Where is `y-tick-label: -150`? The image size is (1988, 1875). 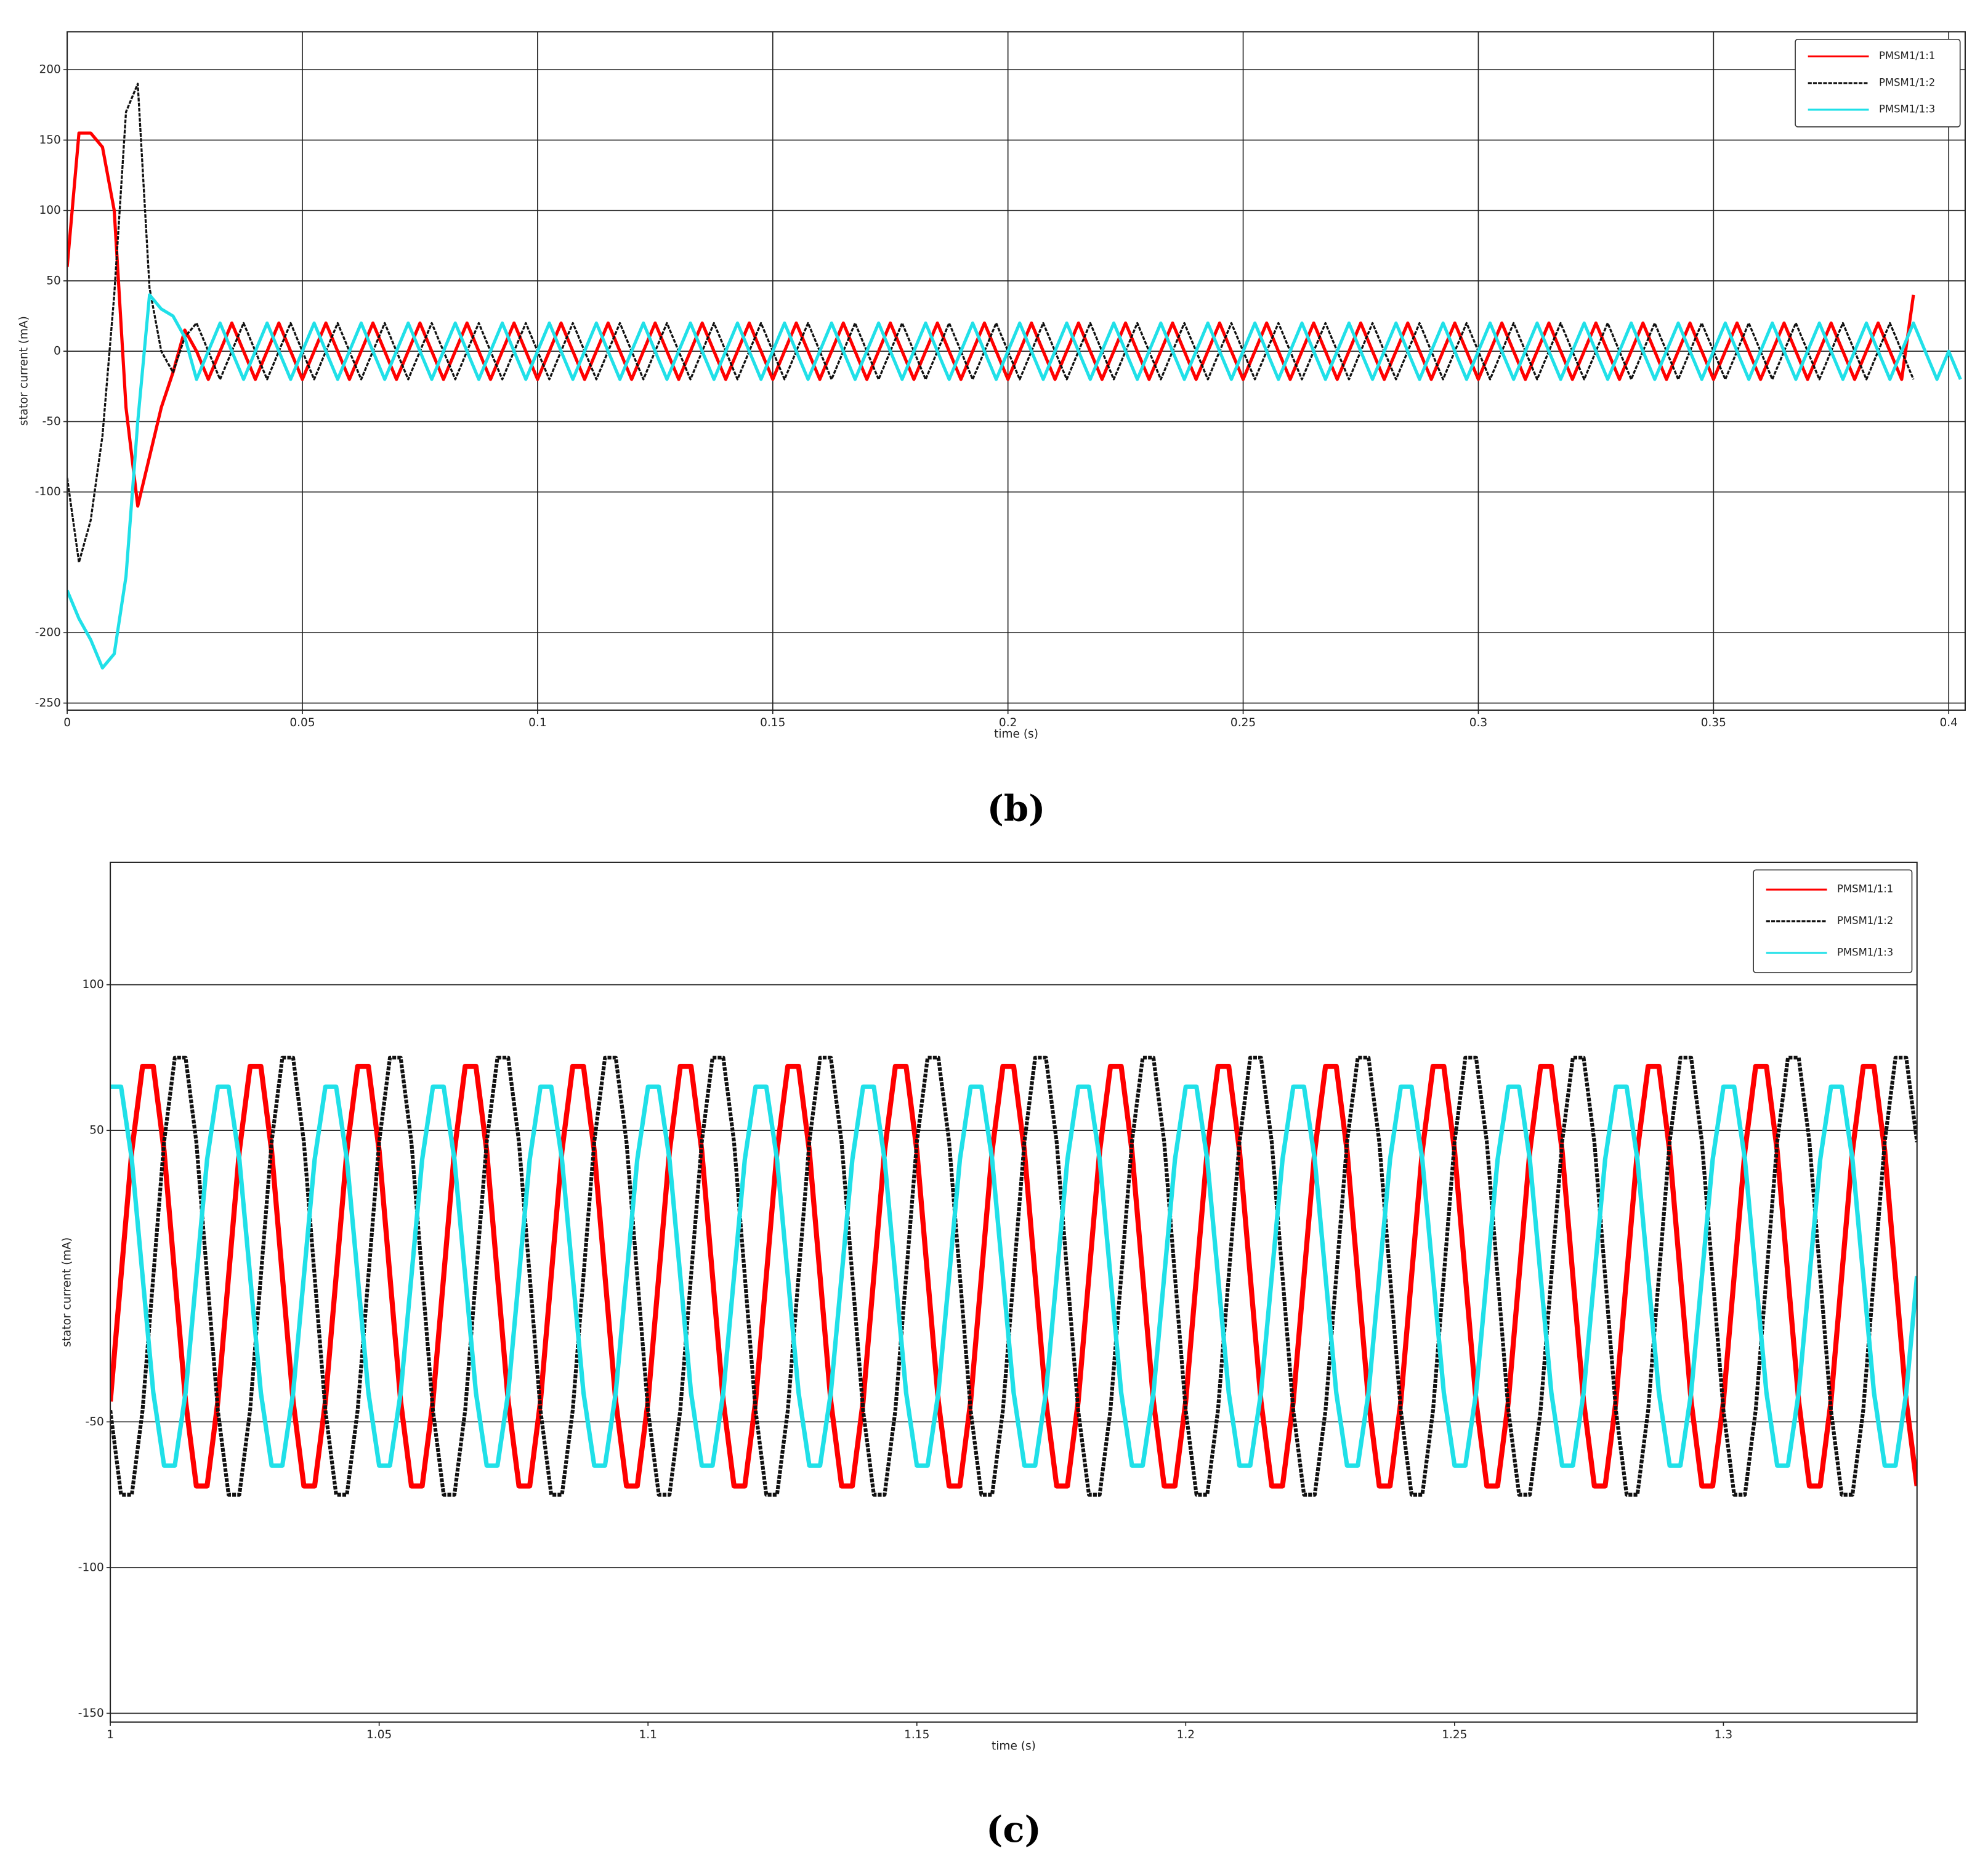
y-tick-label: -150 is located at coordinates (91, 1713).